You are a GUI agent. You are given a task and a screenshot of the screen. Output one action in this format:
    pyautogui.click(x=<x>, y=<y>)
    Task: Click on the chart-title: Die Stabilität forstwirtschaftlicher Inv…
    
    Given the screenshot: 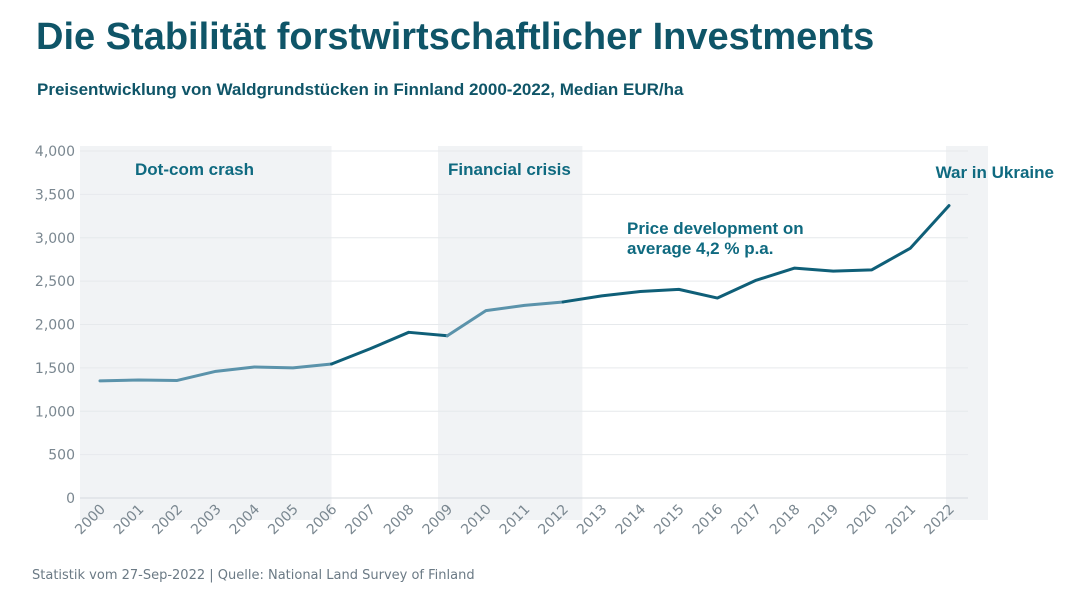 What is the action you would take?
    pyautogui.click(x=455, y=37)
    